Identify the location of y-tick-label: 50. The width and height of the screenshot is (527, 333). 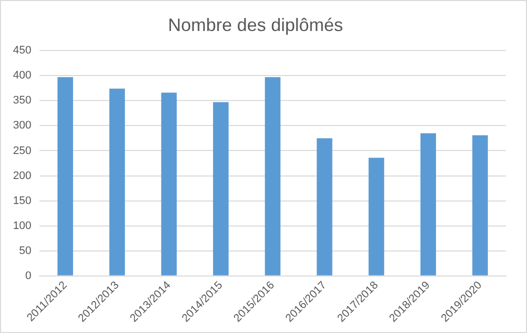
(25, 250).